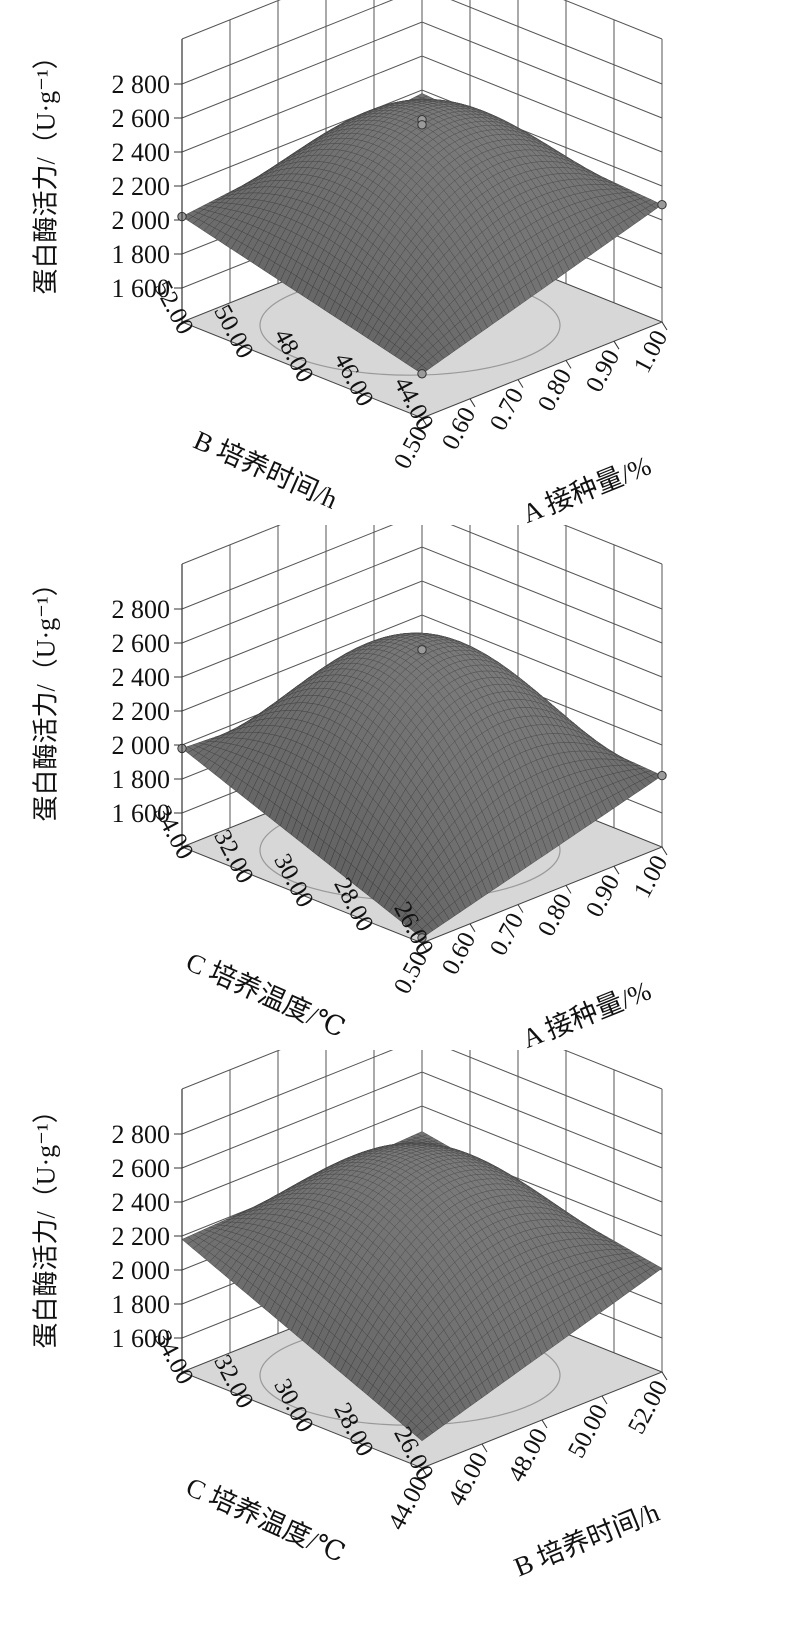 Image resolution: width=804 pixels, height=1639 pixels. What do you see at coordinates (173, 307) in the screenshot?
I see `y-tick-label: 52.00` at bounding box center [173, 307].